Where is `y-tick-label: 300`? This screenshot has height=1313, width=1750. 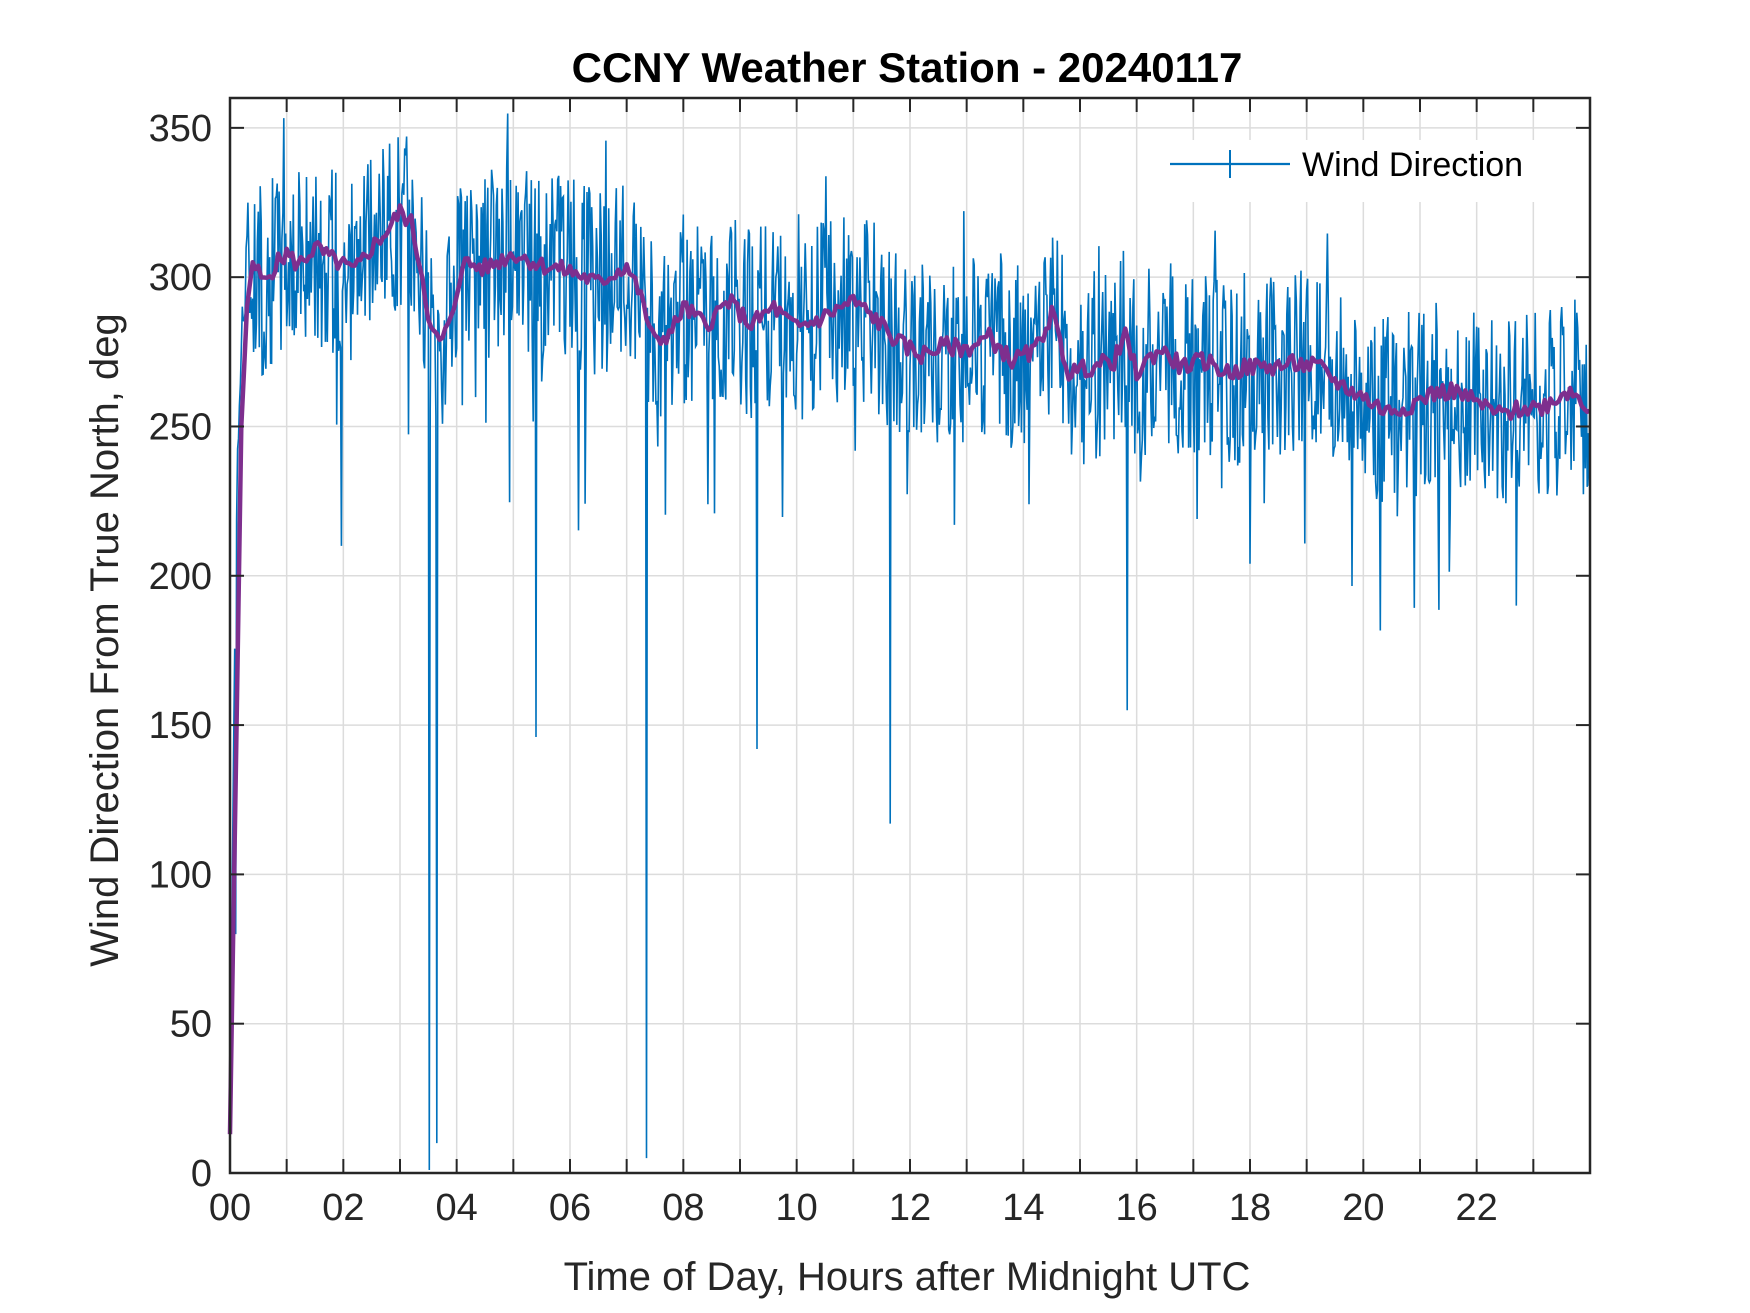 y-tick-label: 300 is located at coordinates (180, 278).